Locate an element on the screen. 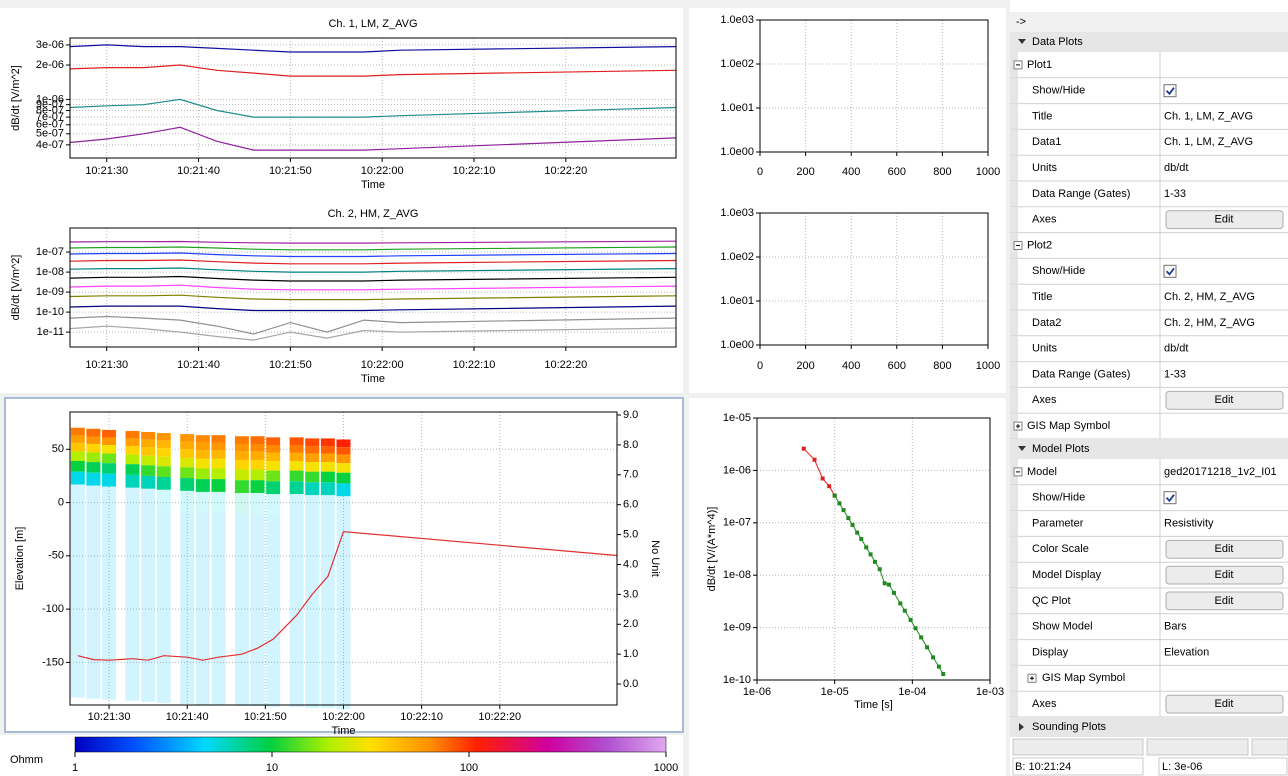  panel-gutter is located at coordinates (1014, 297).